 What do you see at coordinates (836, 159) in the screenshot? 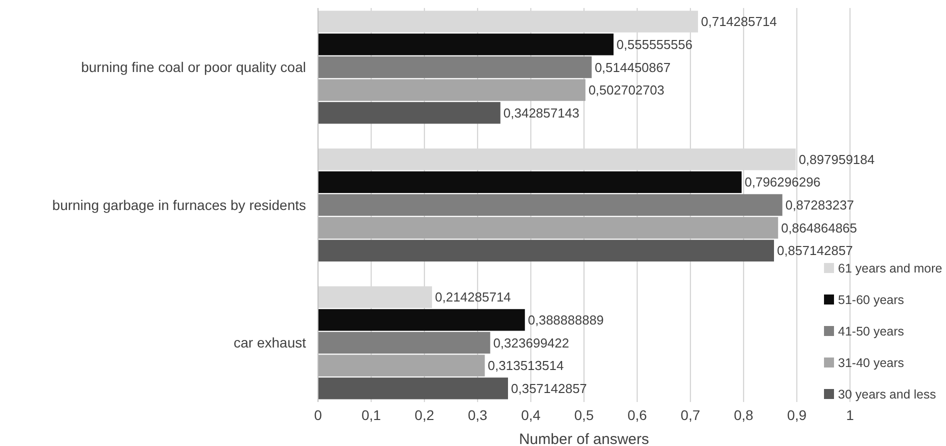
I see `data-label: 0,897959184` at bounding box center [836, 159].